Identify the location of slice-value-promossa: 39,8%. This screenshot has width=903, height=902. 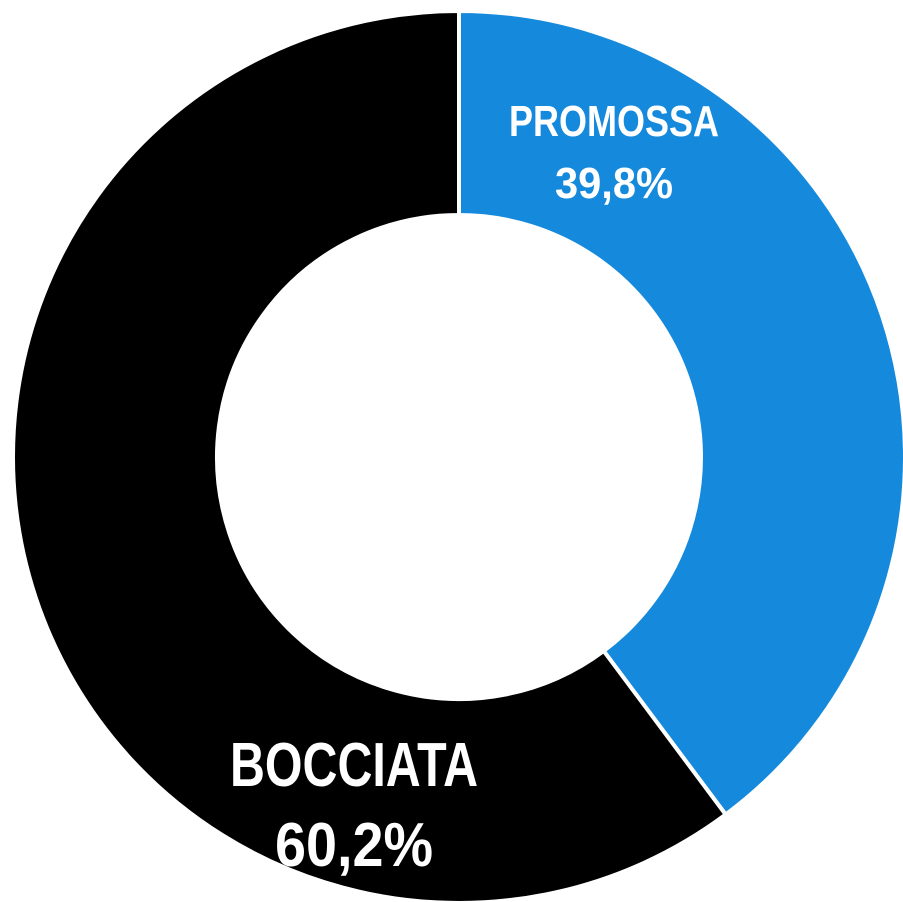
(614, 183).